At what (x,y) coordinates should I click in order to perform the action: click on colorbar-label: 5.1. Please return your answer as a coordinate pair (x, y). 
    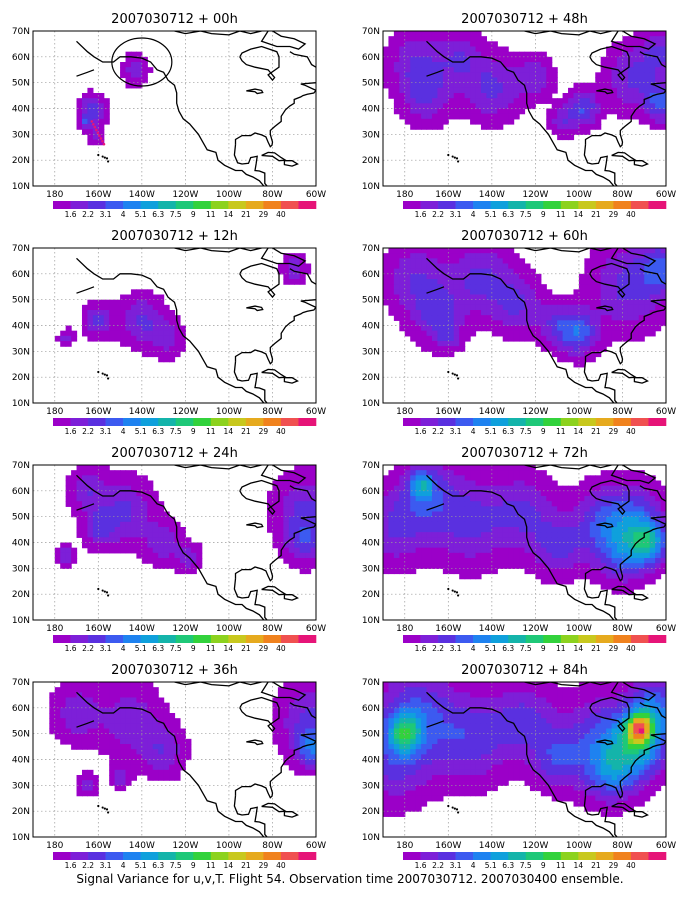
    Looking at the image, I should click on (141, 865).